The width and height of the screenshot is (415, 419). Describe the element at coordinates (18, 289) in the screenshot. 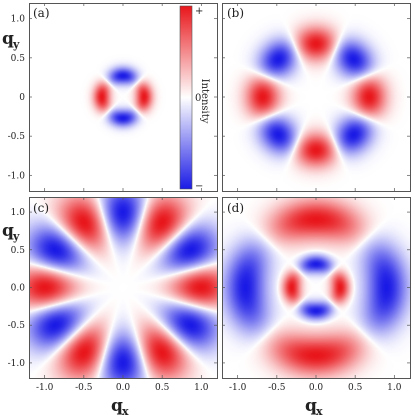

I see `y-tick-label: 0.0` at that location.